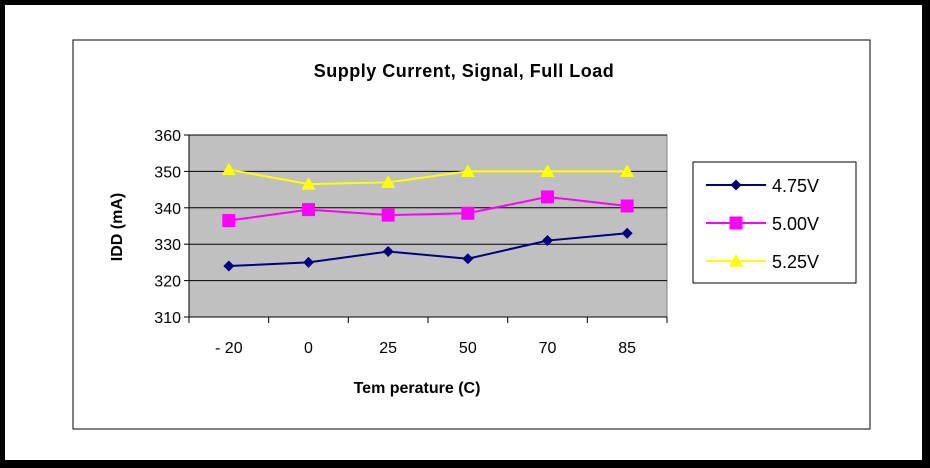  I want to click on y-tick-label: 350, so click(167, 172).